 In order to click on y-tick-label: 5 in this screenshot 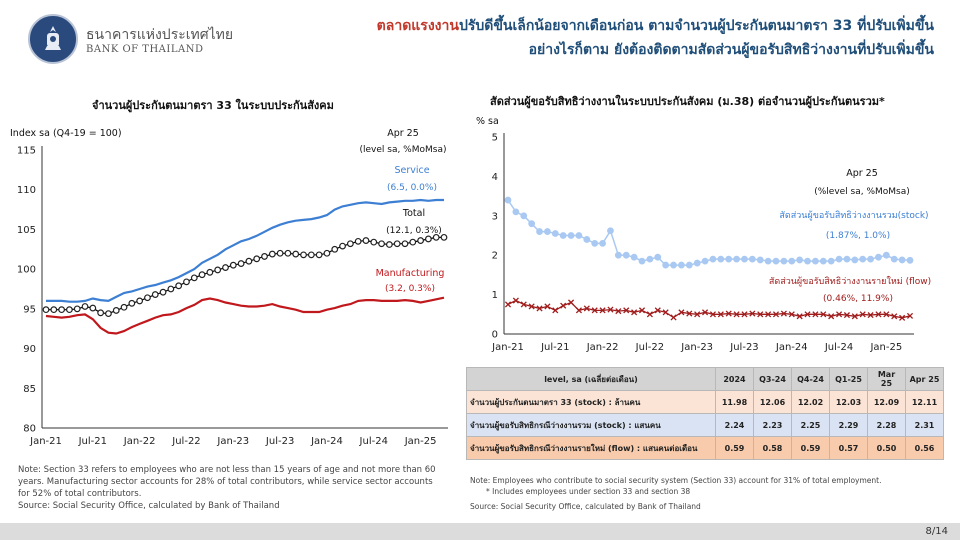, I will do `click(495, 138)`.